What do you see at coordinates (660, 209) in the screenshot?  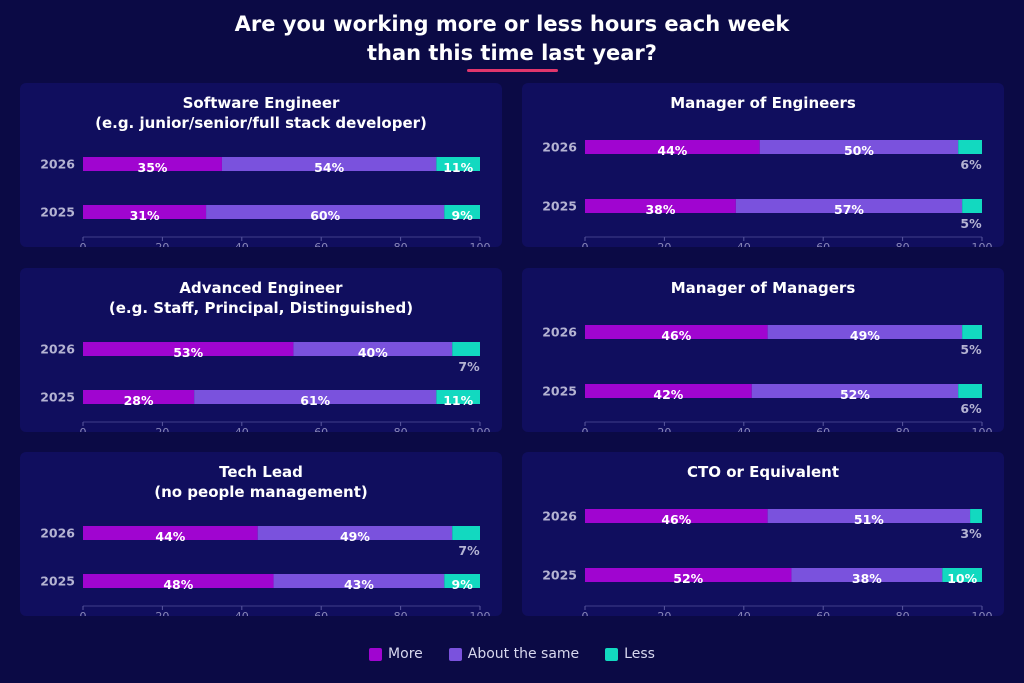 I see `data-label-more: 38%` at bounding box center [660, 209].